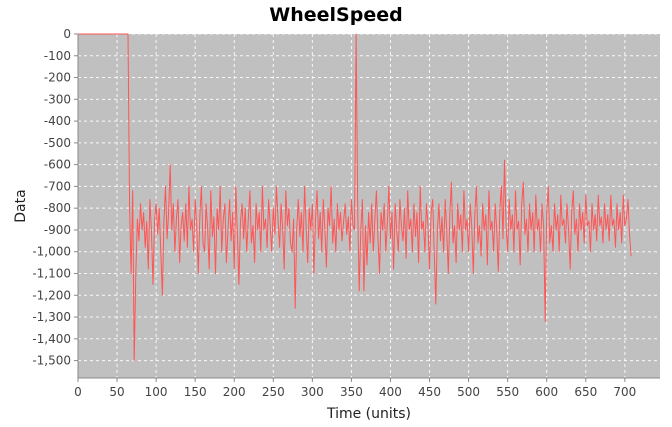 Image resolution: width=672 pixels, height=427 pixels. I want to click on x-tick-label-13: 650, so click(585, 392).